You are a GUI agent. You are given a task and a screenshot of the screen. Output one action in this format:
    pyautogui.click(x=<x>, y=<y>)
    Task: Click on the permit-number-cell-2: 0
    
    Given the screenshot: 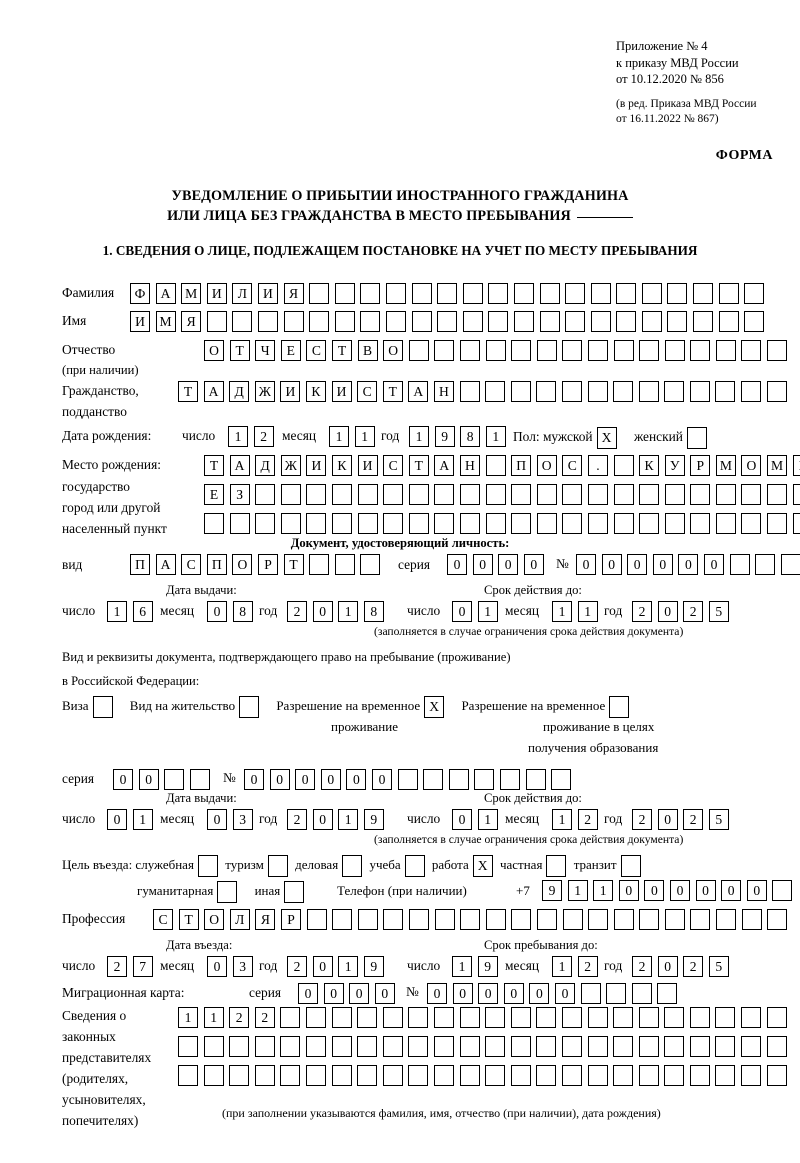 What is the action you would take?
    pyautogui.click(x=305, y=779)
    